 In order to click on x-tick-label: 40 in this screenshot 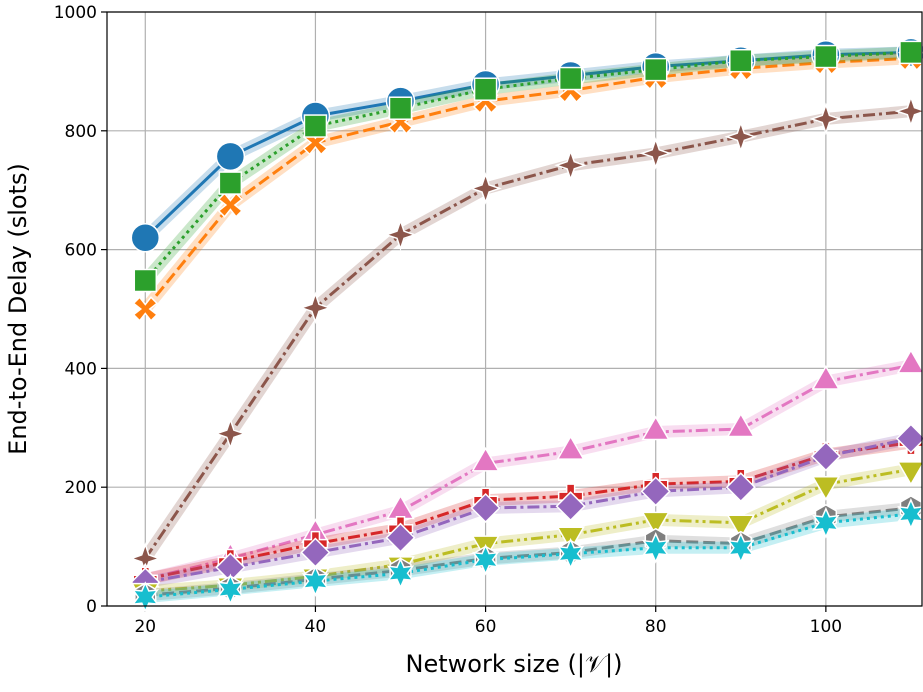, I will do `click(316, 627)`.